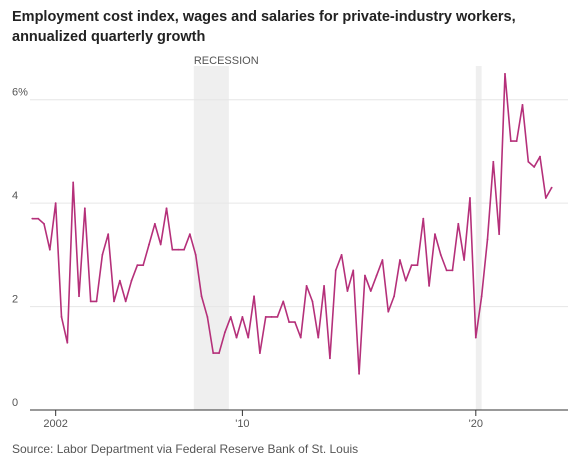 The width and height of the screenshot is (579, 468). Describe the element at coordinates (20, 248) in the screenshot. I see `y-tick-labels: 0 2 4 6%` at that location.